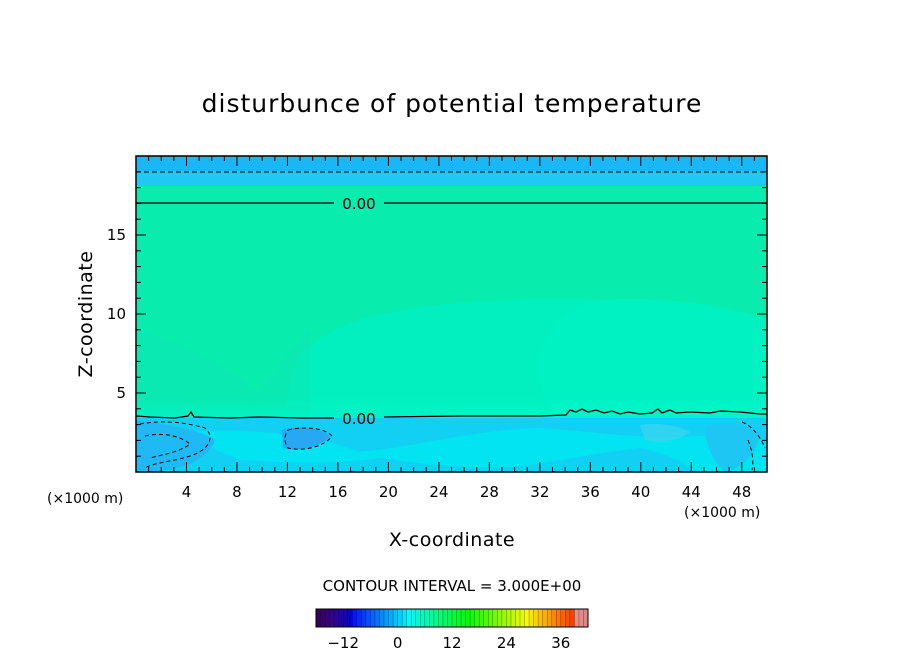 Image resolution: width=904 pixels, height=654 pixels. What do you see at coordinates (691, 492) in the screenshot?
I see `x-tick-label: 44` at bounding box center [691, 492].